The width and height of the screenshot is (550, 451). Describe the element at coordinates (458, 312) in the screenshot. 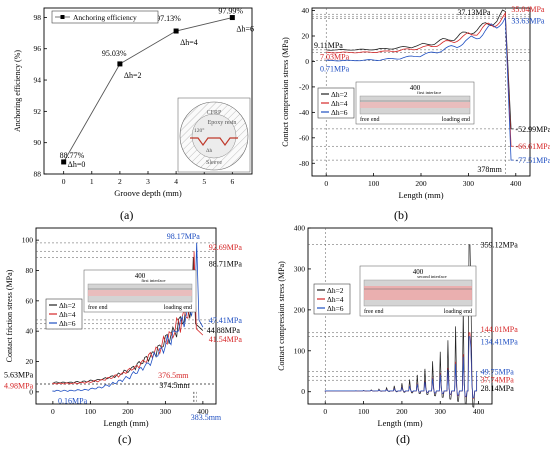

I see `chart-d-inset-loading-end: loading end` at that location.